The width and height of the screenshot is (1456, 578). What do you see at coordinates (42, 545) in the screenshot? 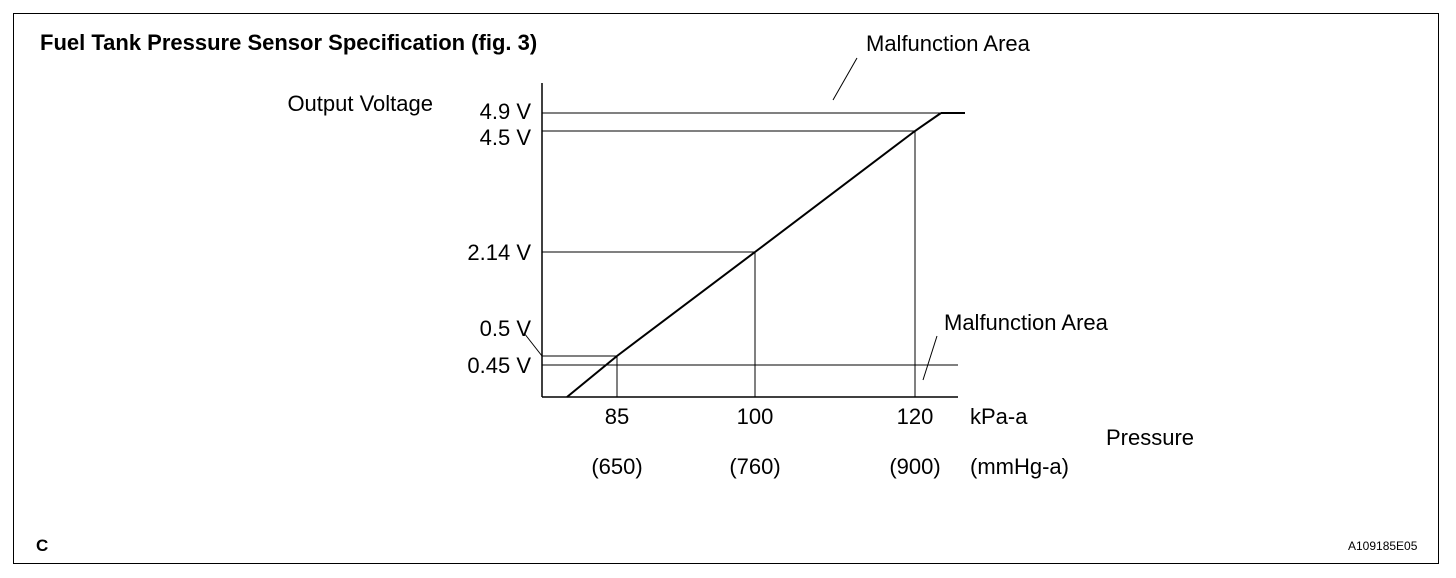
I see `corner-label: C` at bounding box center [42, 545].